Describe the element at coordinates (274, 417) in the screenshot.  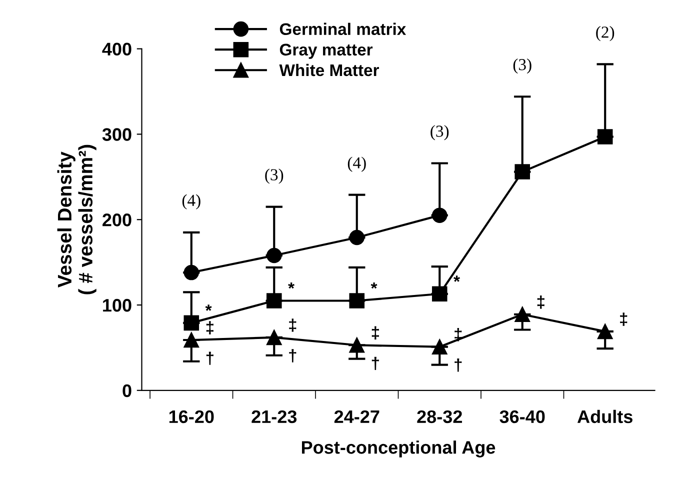
I see `x-tick-label: 21-23` at that location.